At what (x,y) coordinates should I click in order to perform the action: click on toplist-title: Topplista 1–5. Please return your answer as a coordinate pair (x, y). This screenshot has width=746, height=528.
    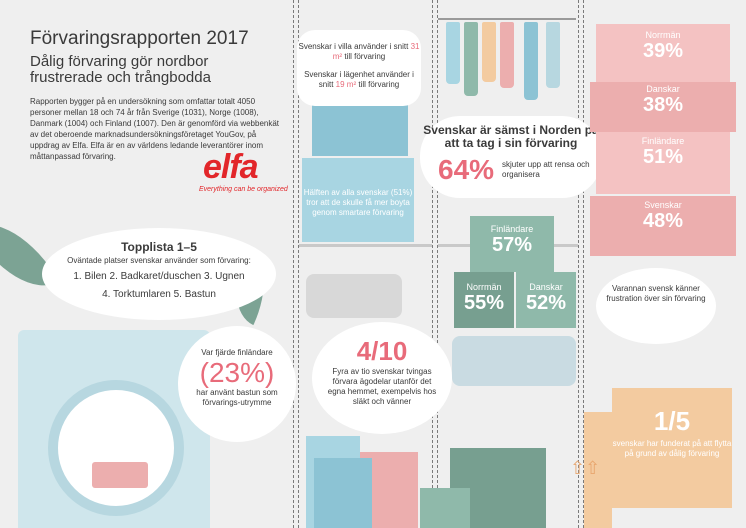
    Looking at the image, I should click on (159, 247).